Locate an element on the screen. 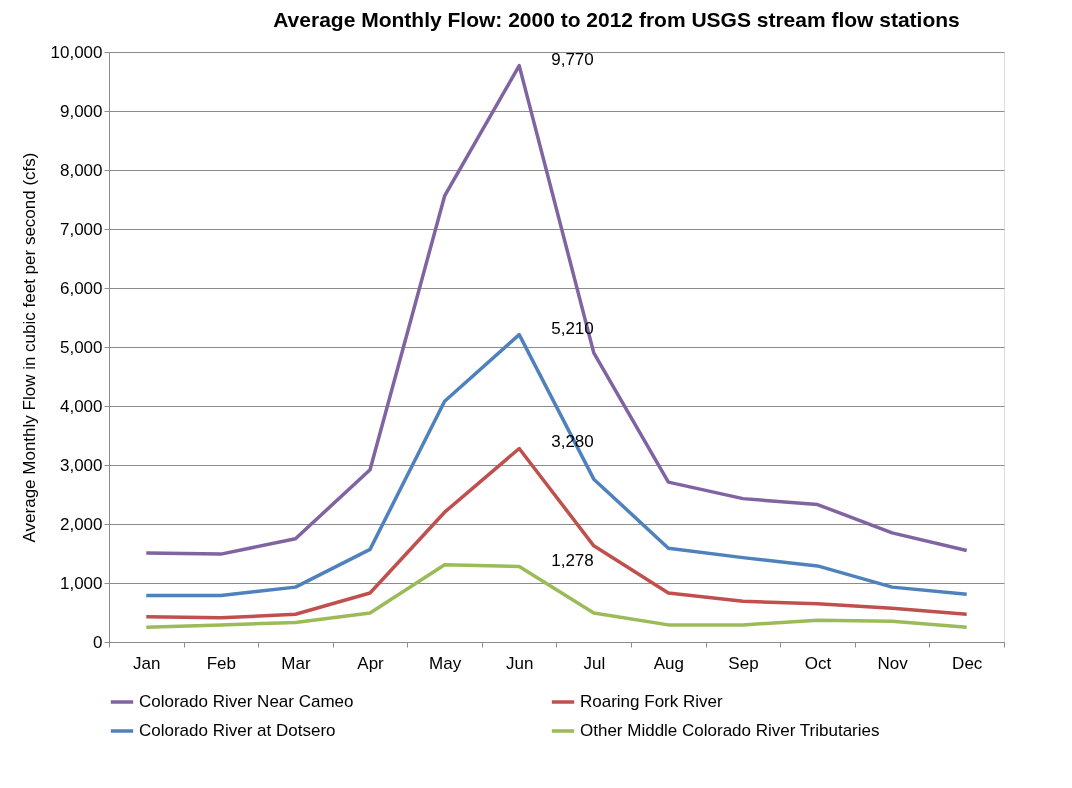 The width and height of the screenshot is (1072, 788). legend-label: Roaring Fork River is located at coordinates (651, 701).